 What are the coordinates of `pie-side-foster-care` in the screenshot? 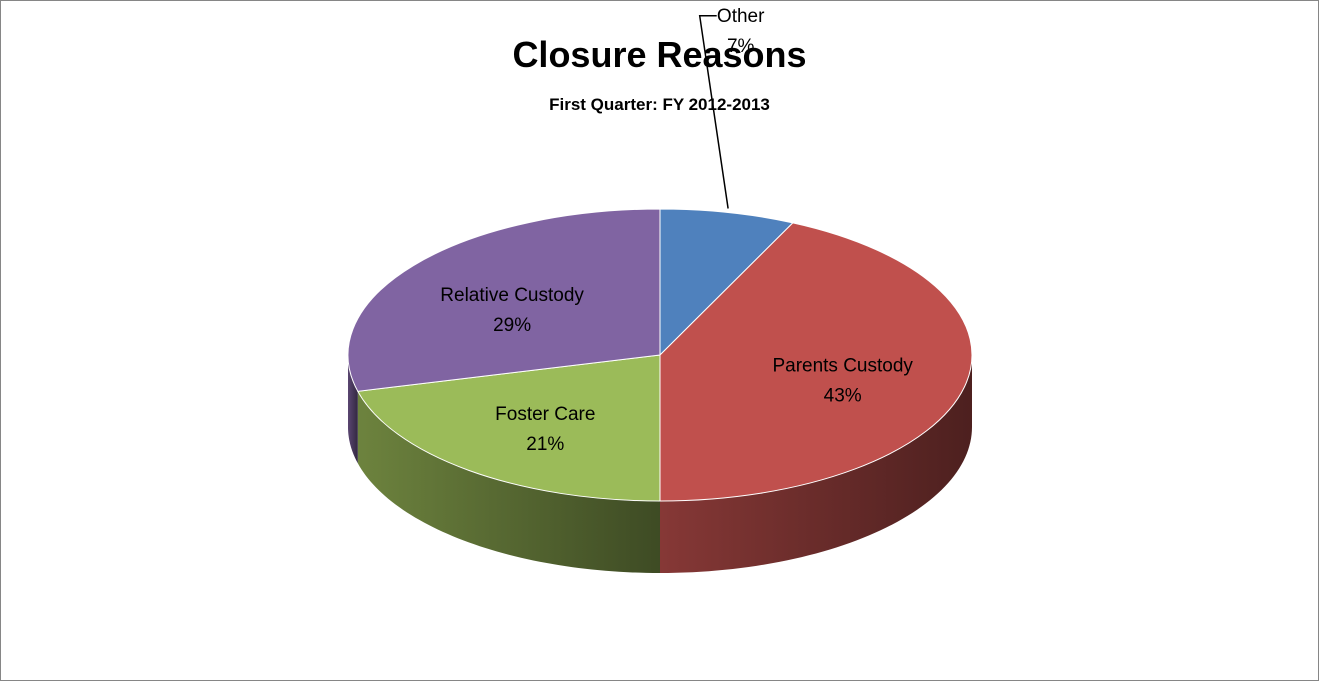 It's located at (508, 482).